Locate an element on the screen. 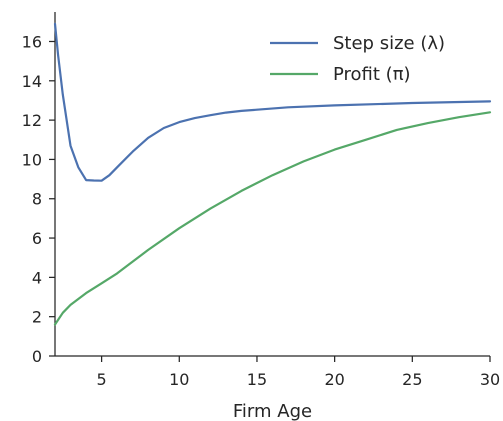 Image resolution: width=503 pixels, height=421 pixels. x-tick-label: 25 is located at coordinates (412, 379).